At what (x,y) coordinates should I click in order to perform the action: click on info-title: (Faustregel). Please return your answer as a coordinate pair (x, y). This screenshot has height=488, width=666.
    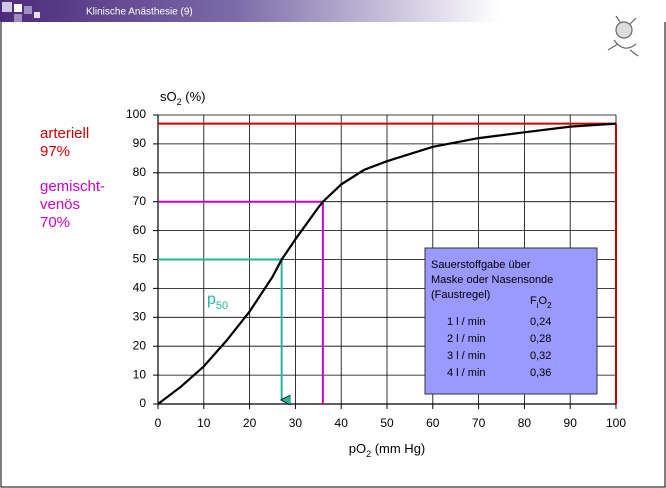
    Looking at the image, I should click on (460, 295).